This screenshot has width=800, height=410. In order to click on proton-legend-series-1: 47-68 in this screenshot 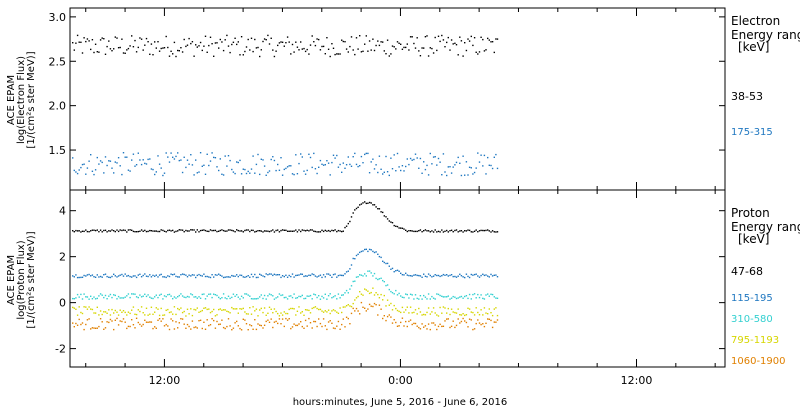, I will do `click(747, 271)`.